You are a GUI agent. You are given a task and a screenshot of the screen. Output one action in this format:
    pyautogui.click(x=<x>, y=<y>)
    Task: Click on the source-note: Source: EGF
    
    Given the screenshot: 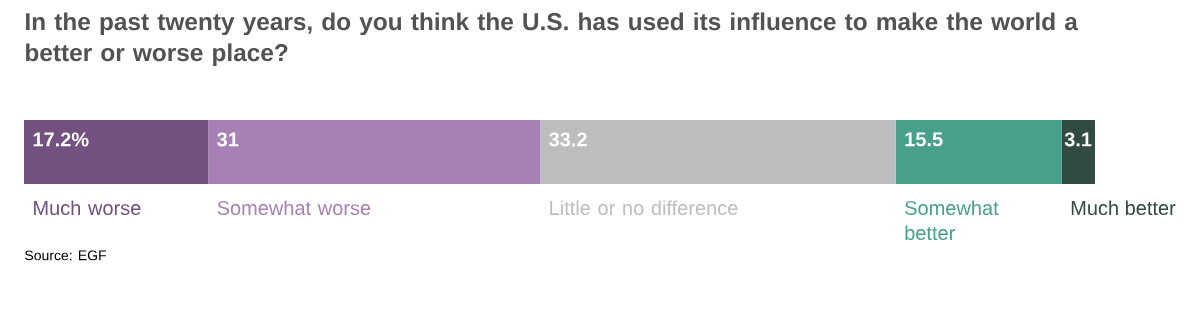 What is the action you would take?
    pyautogui.click(x=66, y=255)
    